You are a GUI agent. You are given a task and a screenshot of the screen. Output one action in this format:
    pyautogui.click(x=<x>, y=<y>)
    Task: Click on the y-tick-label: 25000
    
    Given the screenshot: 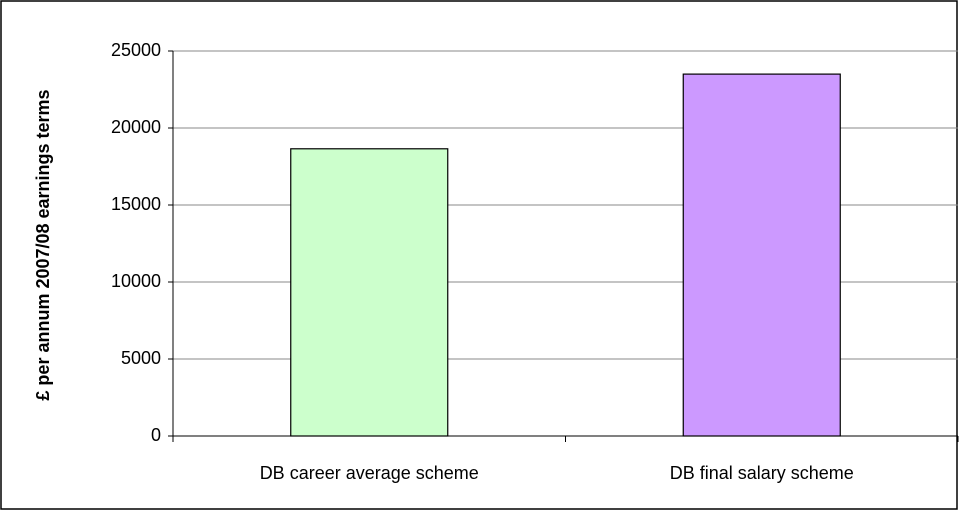 What is the action you would take?
    pyautogui.click(x=136, y=50)
    